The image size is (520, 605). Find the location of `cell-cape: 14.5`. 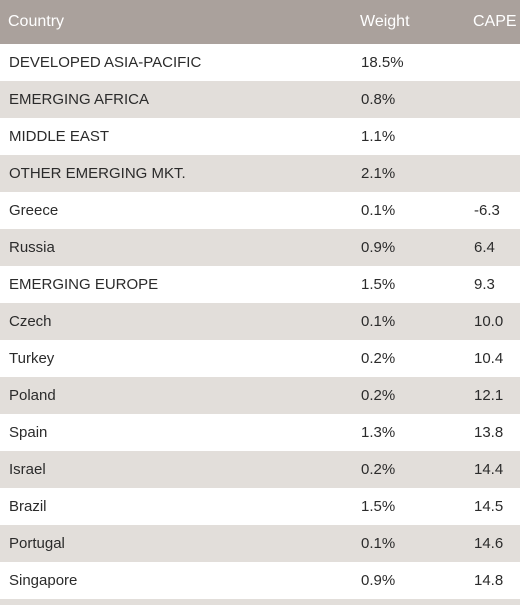

cell-cape: 14.5 is located at coordinates (489, 506).